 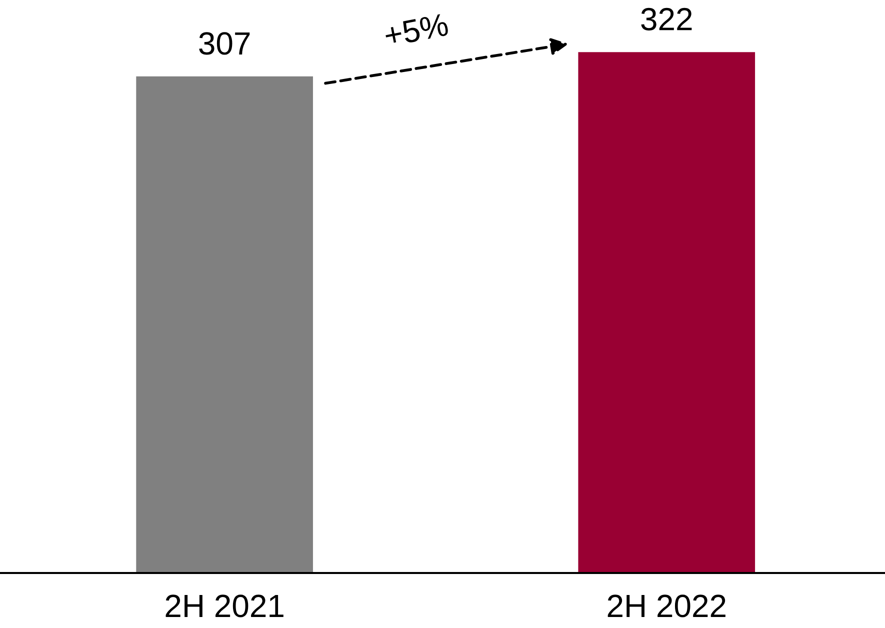 I want to click on data-label: 307, so click(x=224, y=43).